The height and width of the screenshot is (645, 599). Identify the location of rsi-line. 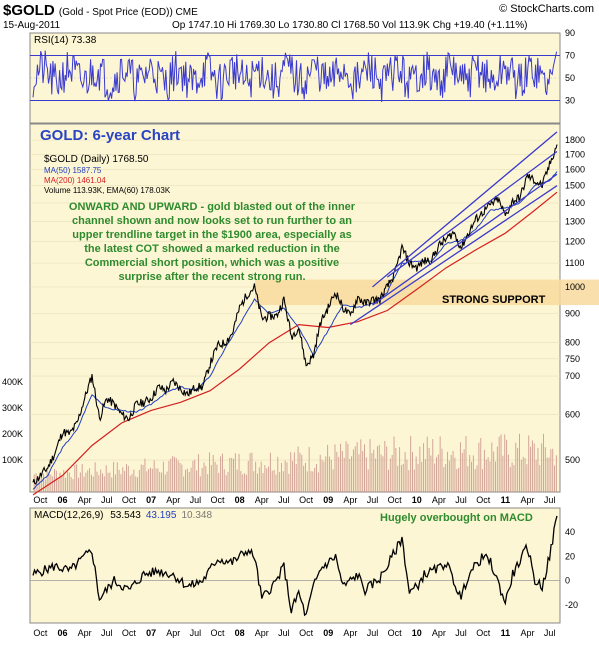
(295, 76).